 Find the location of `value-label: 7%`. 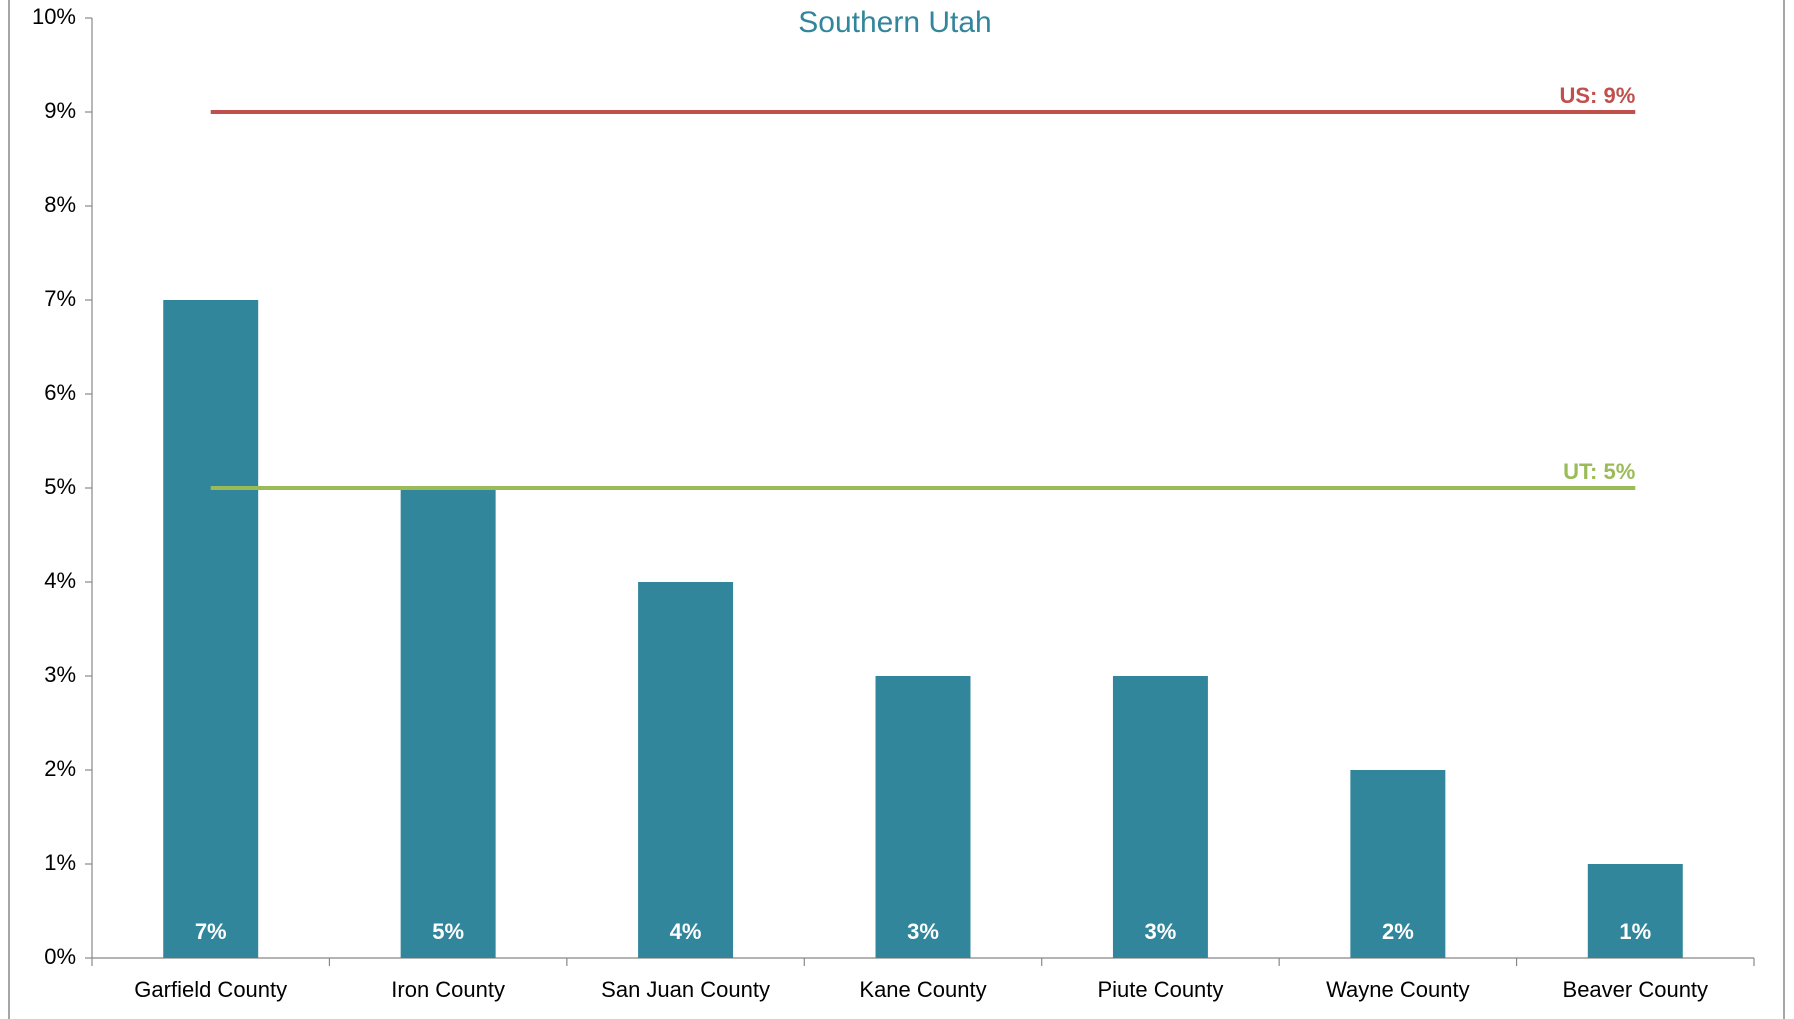

value-label: 7% is located at coordinates (211, 931).